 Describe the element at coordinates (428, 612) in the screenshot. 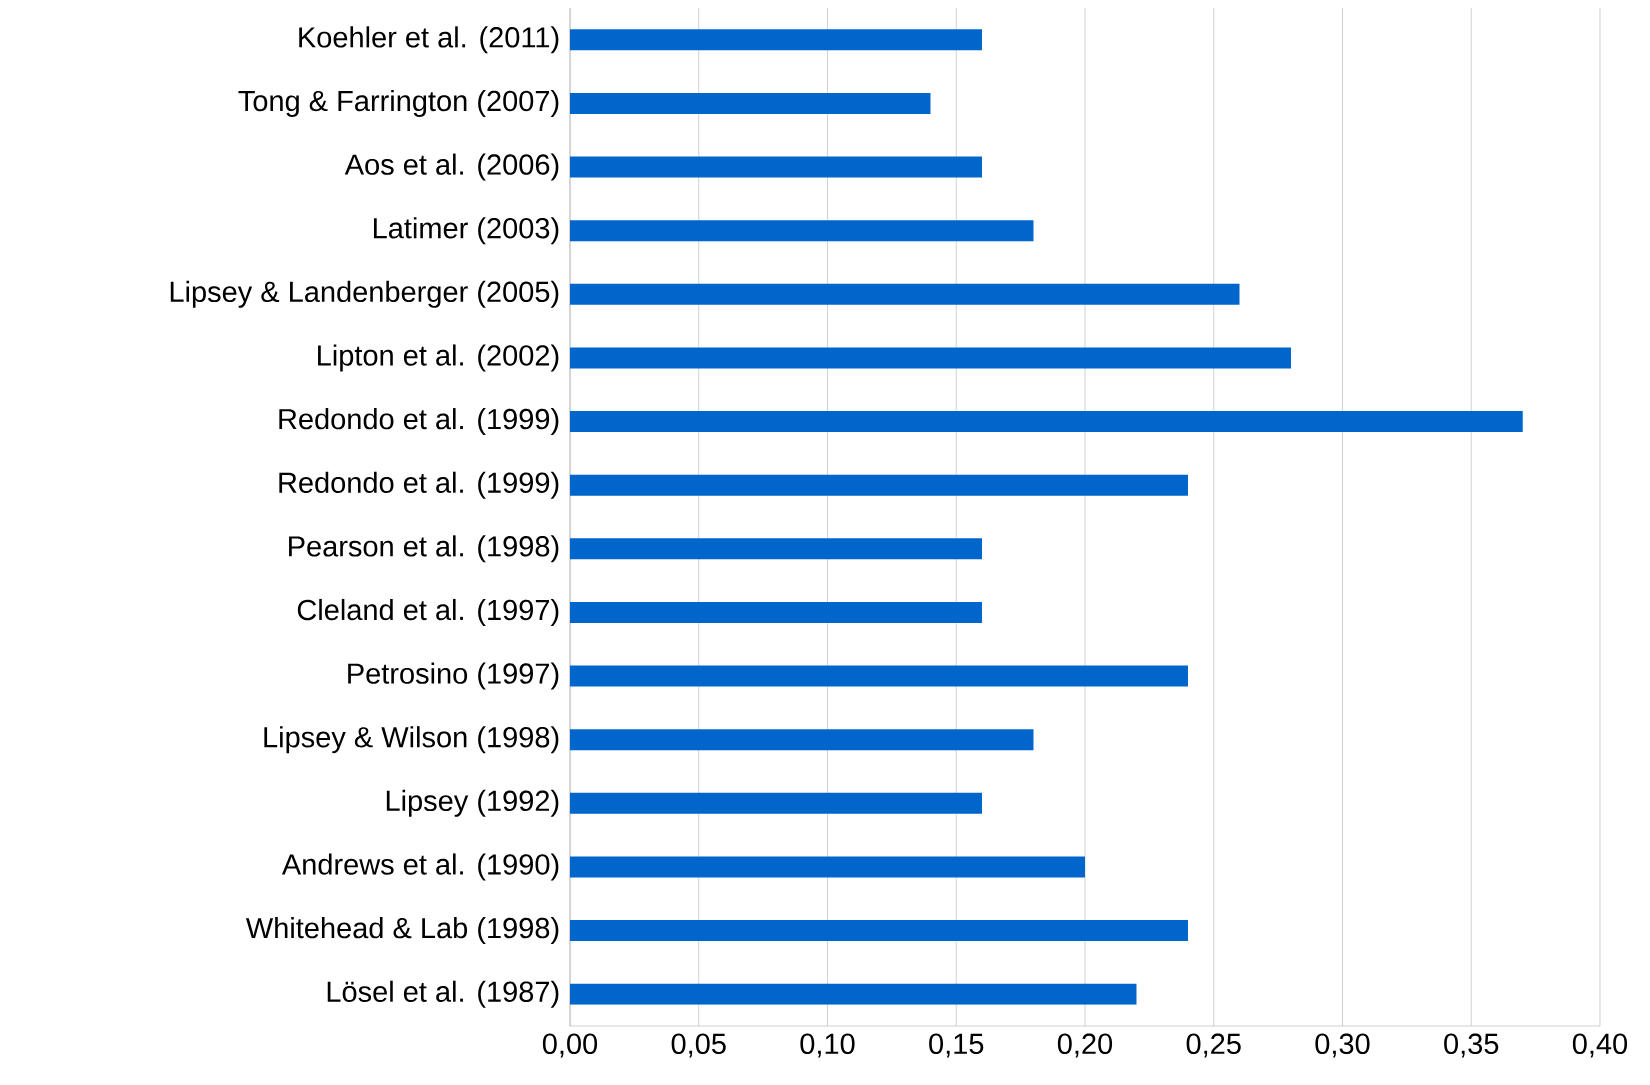

I see `y-tick-label: Cleland et al. (1997)` at that location.